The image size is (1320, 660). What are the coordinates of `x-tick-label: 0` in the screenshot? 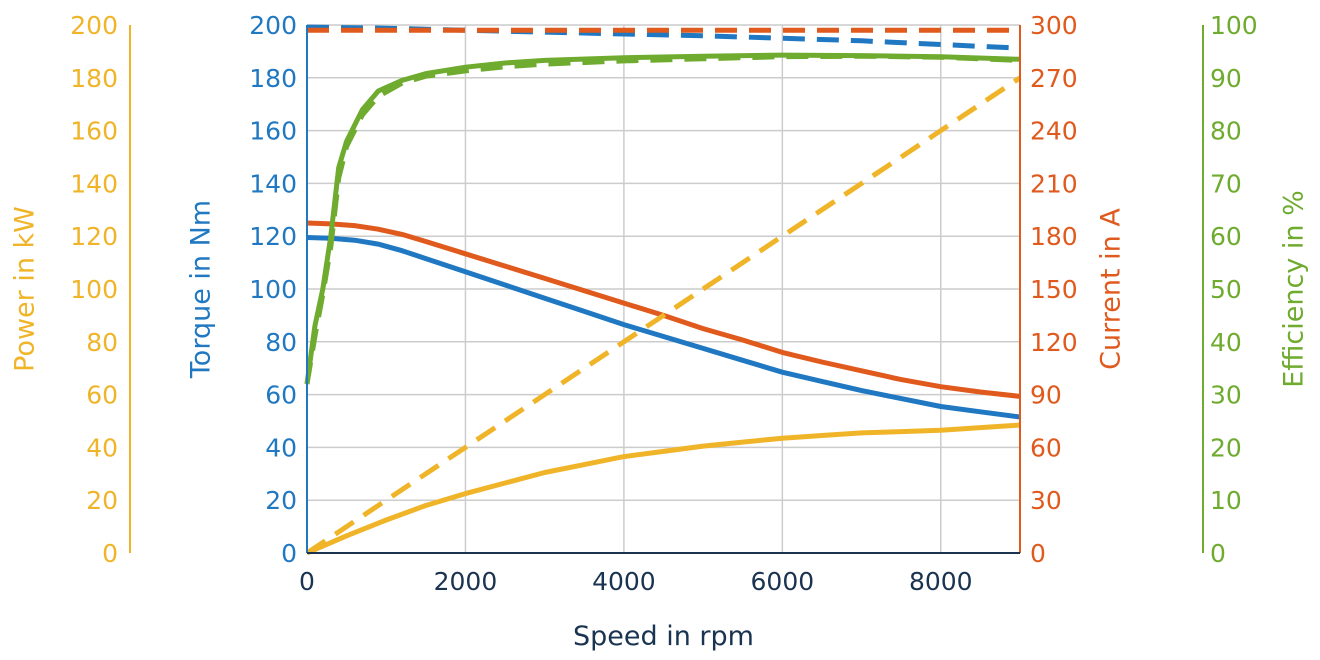 It's located at (307, 581).